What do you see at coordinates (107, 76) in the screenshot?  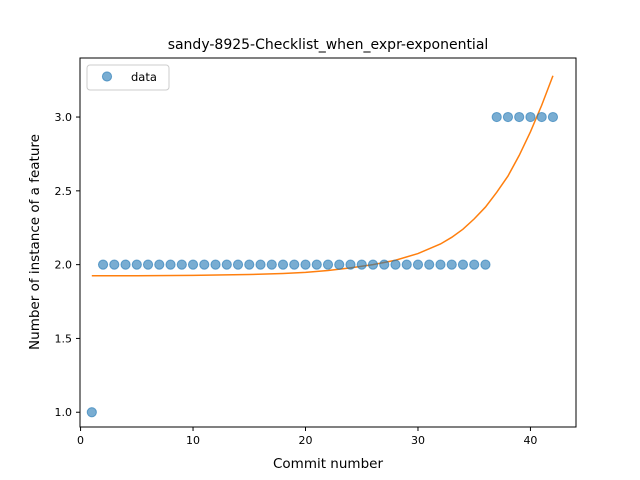 I see `legend-marker-data` at bounding box center [107, 76].